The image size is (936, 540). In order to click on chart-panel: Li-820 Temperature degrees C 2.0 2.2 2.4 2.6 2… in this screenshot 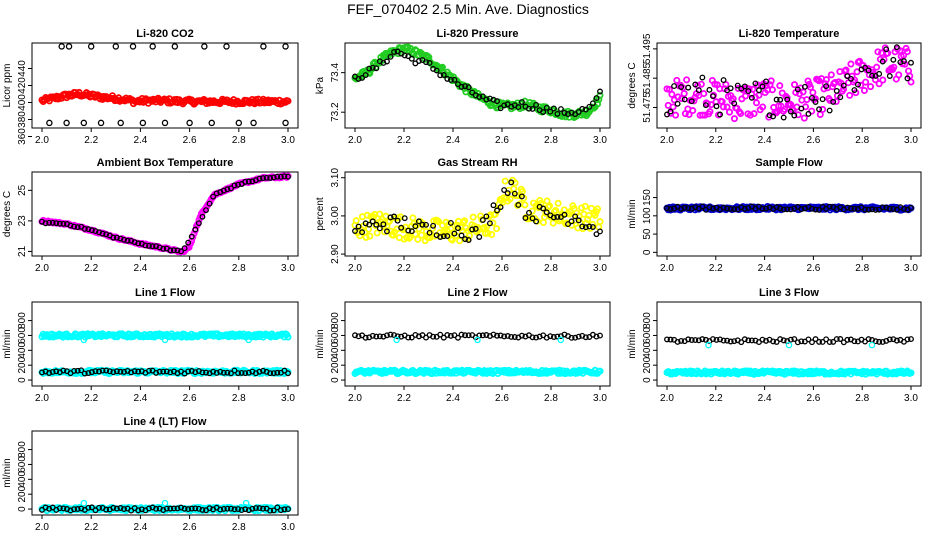, I will do `click(774, 87)`.